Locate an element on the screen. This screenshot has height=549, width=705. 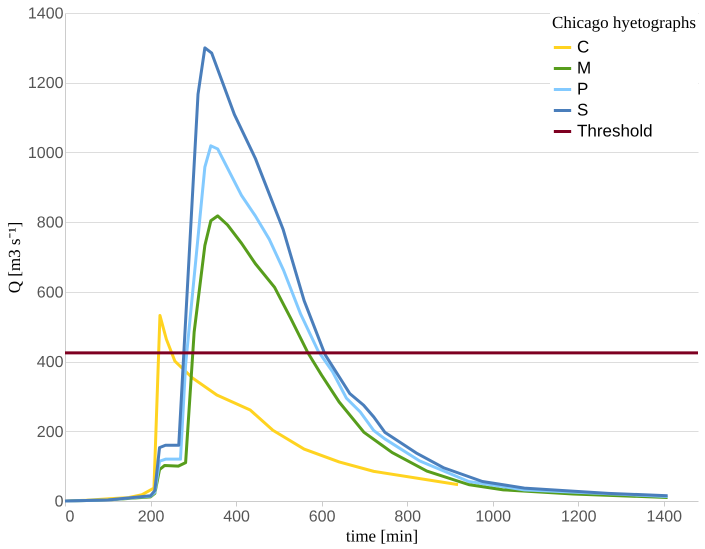
x-tick-label: 200 is located at coordinates (151, 517).